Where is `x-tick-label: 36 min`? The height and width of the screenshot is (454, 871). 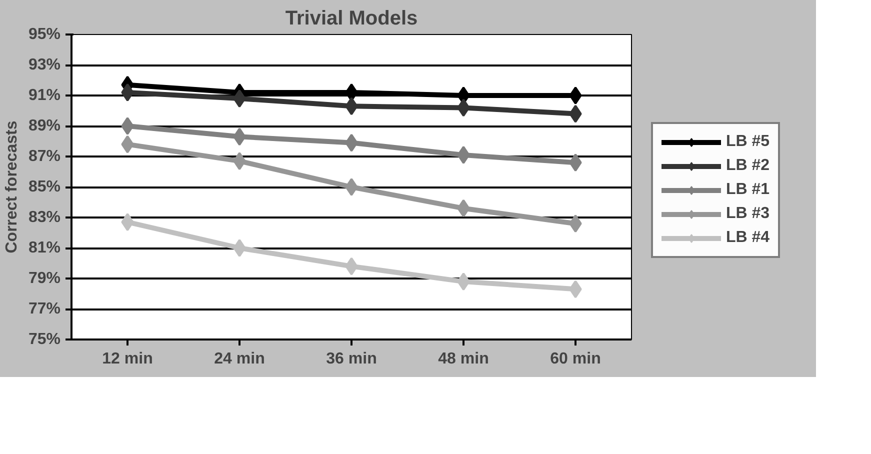 x-tick-label: 36 min is located at coordinates (351, 359).